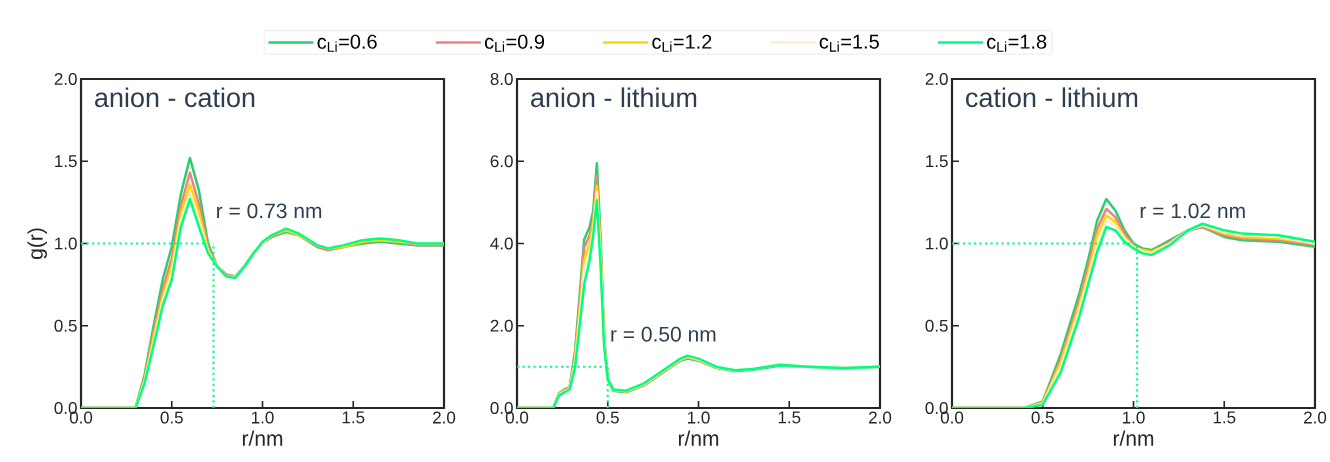 The height and width of the screenshot is (462, 1330). What do you see at coordinates (849, 43) in the screenshot?
I see `legend-label: c$_{Li}$=1.5` at bounding box center [849, 43].